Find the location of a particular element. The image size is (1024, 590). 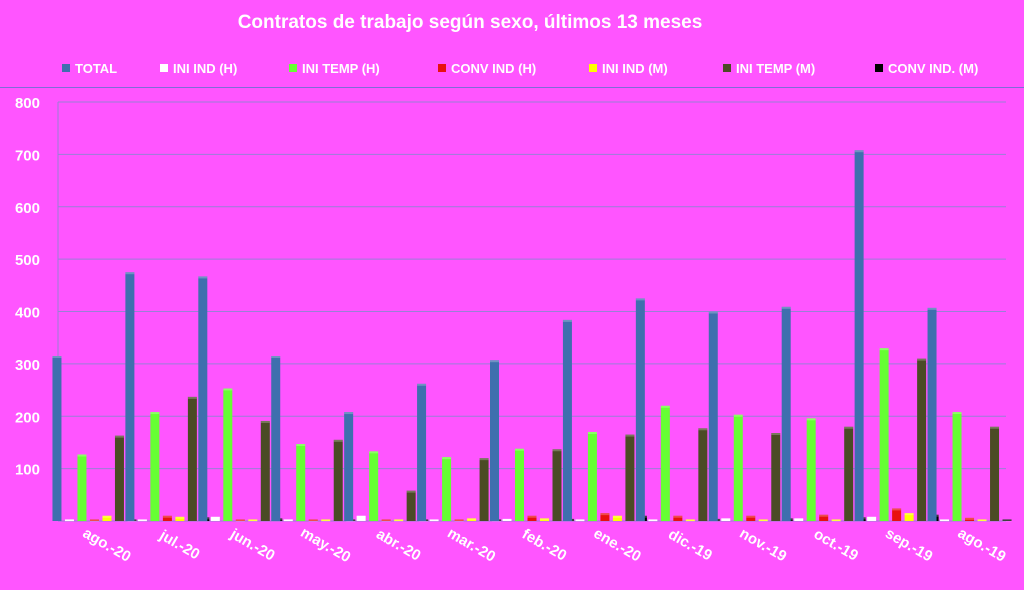

legend-swatch-conv-ind-m is located at coordinates (879, 68).